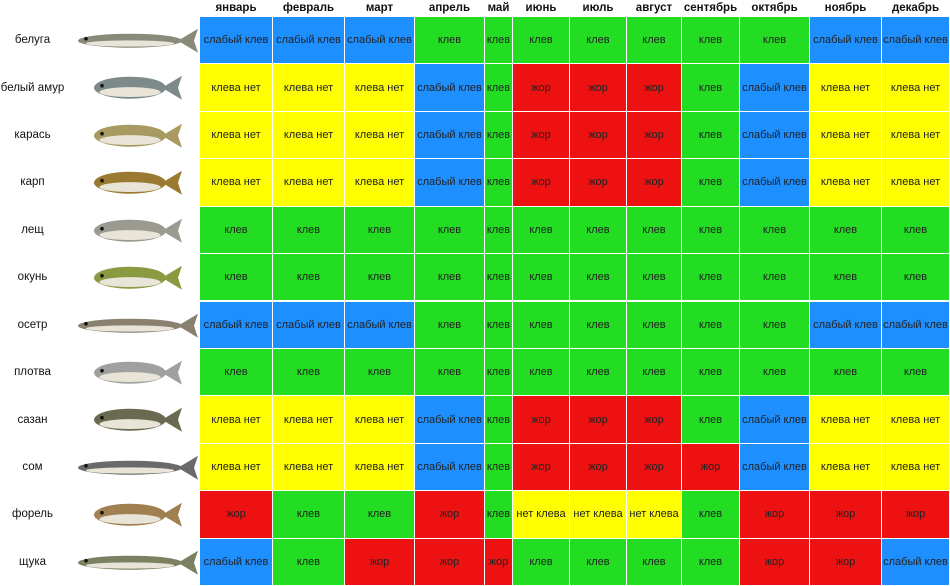 The width and height of the screenshot is (950, 586). What do you see at coordinates (598, 515) in the screenshot?
I see `bite-cell: нет клева` at bounding box center [598, 515].